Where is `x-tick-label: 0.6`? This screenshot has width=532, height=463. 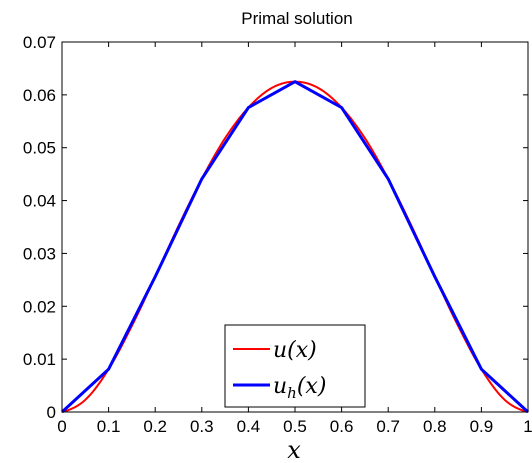 x-tick-label: 0.6 is located at coordinates (342, 426).